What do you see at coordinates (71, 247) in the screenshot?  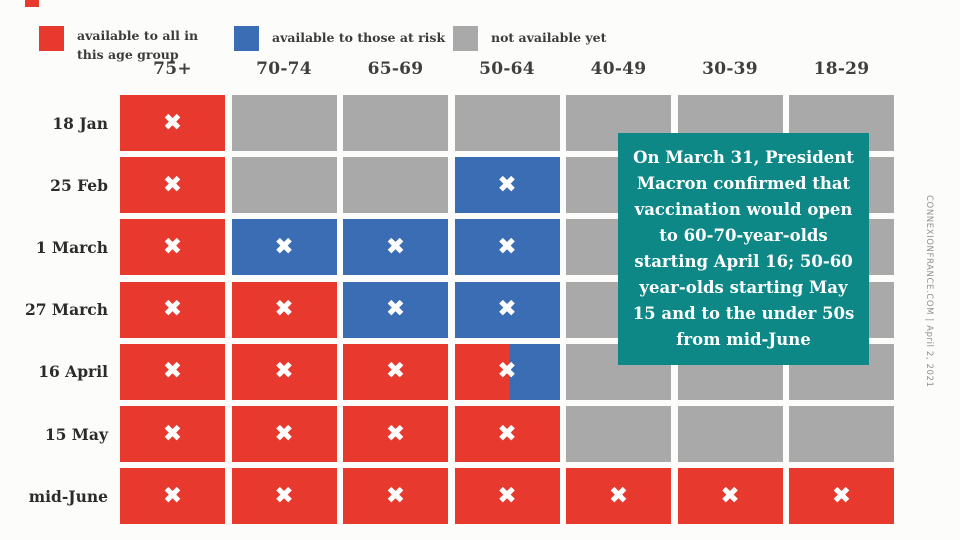 I see `row-label-1-march: 1 March` at bounding box center [71, 247].